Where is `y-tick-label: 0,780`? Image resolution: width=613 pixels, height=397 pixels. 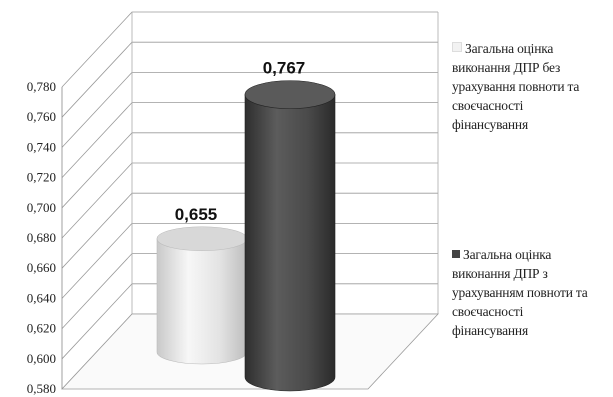 y-tick-label: 0,780 is located at coordinates (41, 86).